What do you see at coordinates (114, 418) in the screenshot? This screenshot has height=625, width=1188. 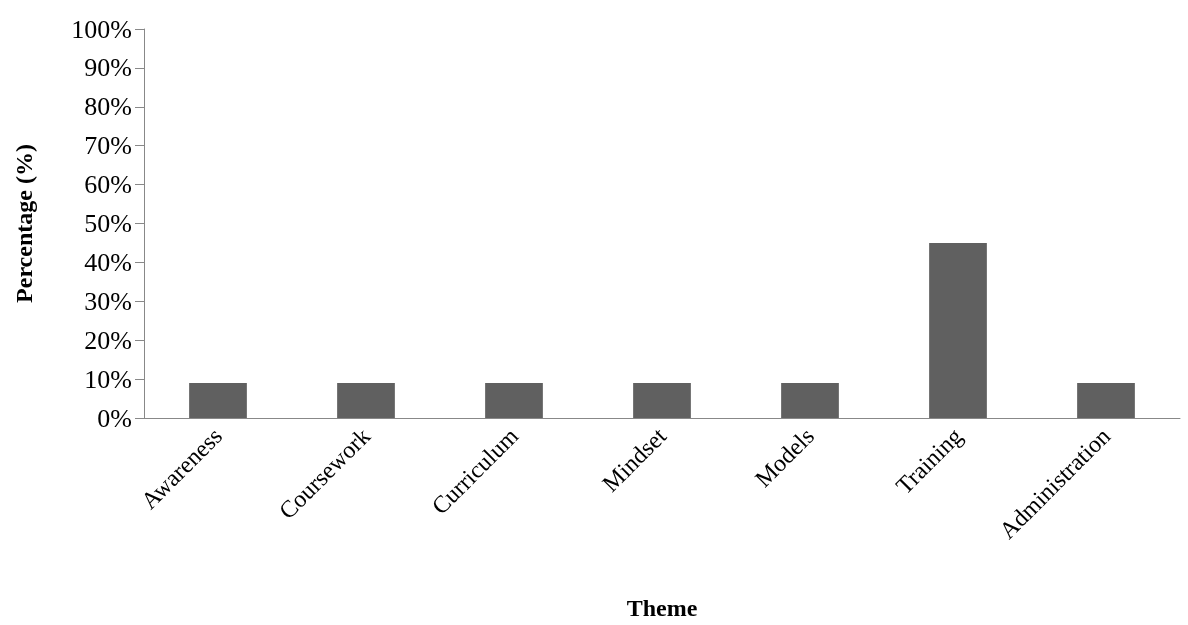 I see `y-tick-label: 0%` at bounding box center [114, 418].